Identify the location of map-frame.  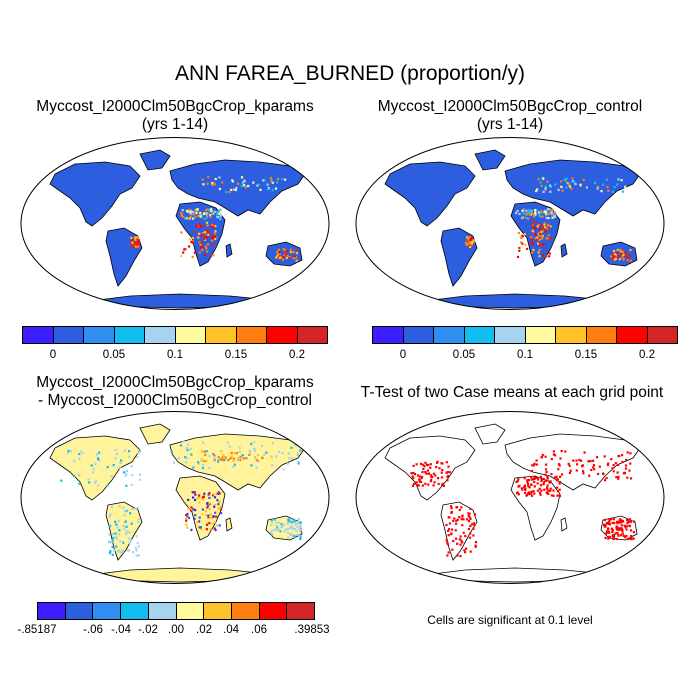
(175, 223).